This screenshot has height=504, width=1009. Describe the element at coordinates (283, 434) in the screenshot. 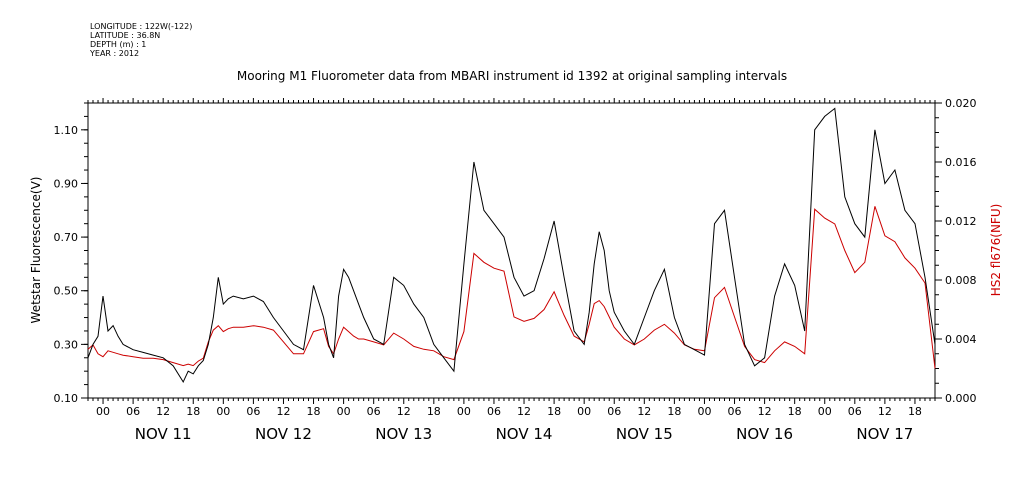

I see `x-day-label: NOV 12` at that location.